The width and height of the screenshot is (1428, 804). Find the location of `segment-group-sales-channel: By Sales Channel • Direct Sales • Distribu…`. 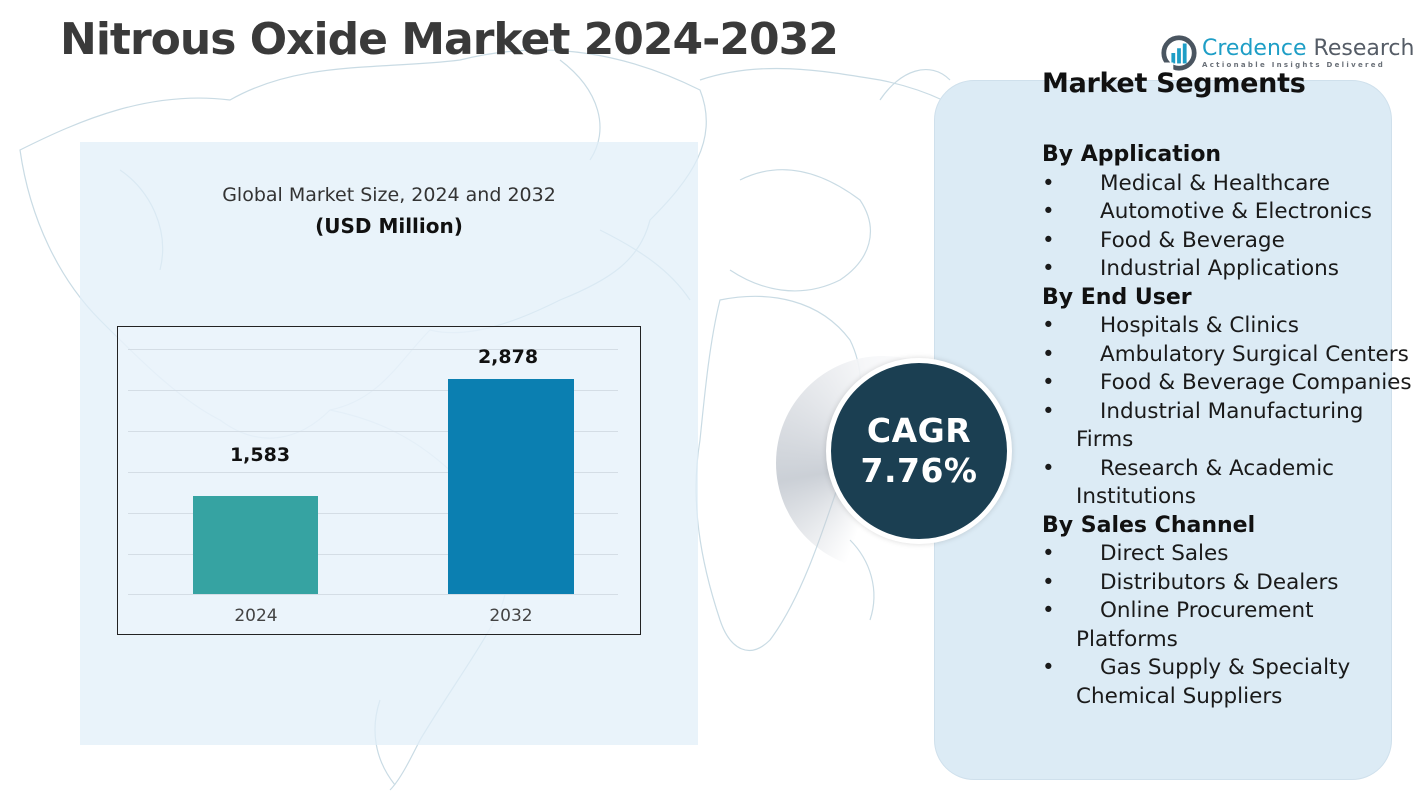

segment-group-sales-channel: By Sales Channel • Direct Sales • Distribu… is located at coordinates (1232, 612).